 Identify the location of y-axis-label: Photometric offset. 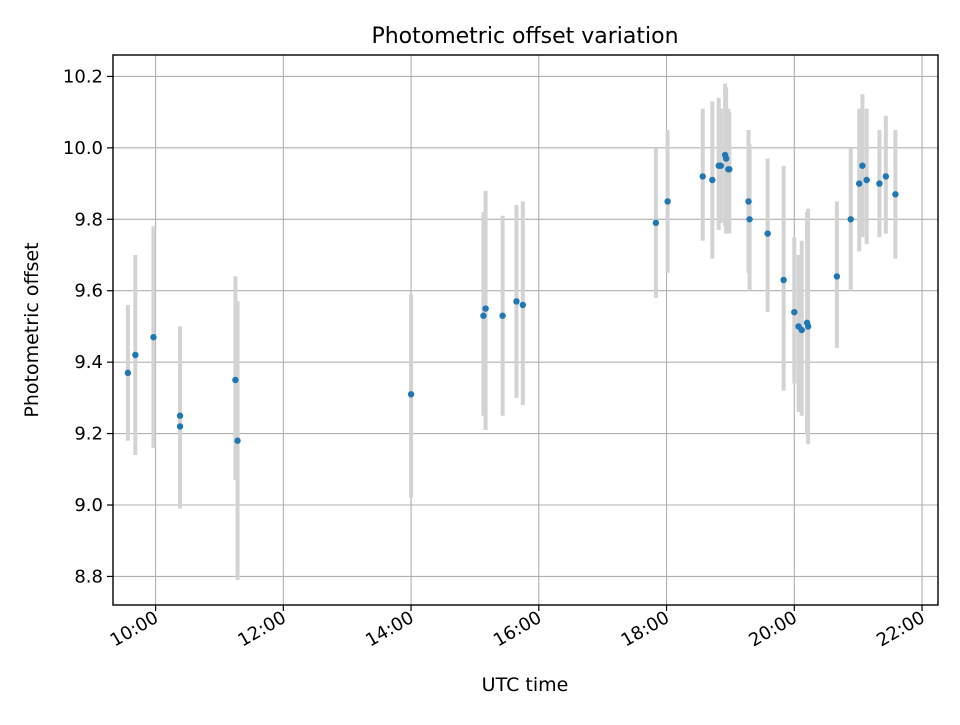
(32, 329).